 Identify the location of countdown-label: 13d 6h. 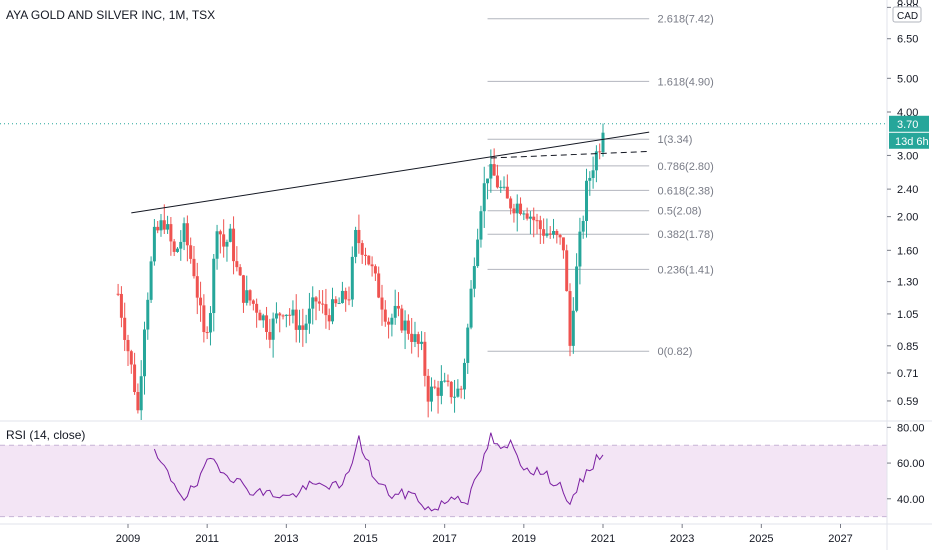
(912, 142).